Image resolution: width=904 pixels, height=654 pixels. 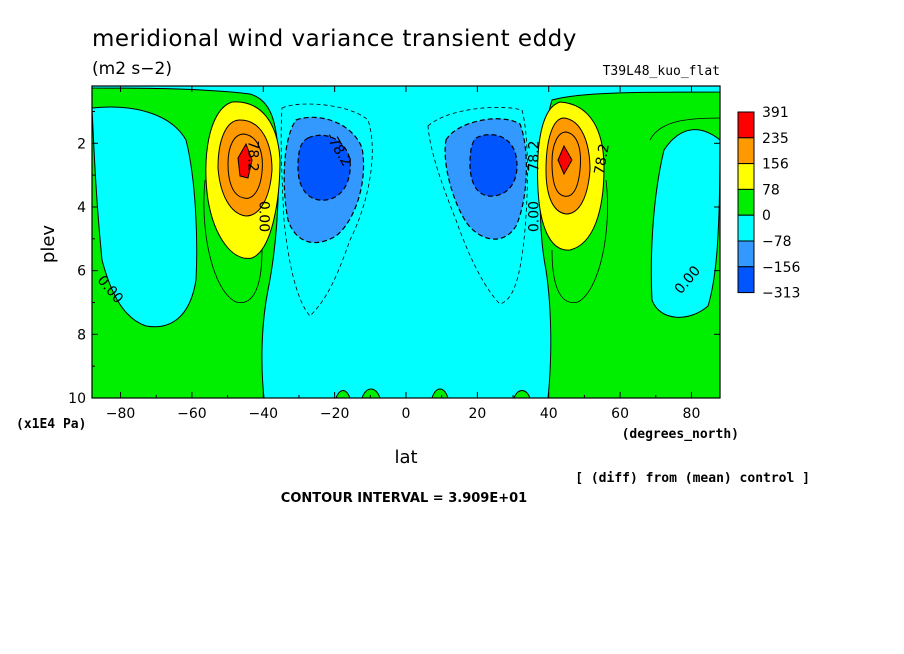 What do you see at coordinates (766, 216) in the screenshot?
I see `colorbar-label-4: 0` at bounding box center [766, 216].